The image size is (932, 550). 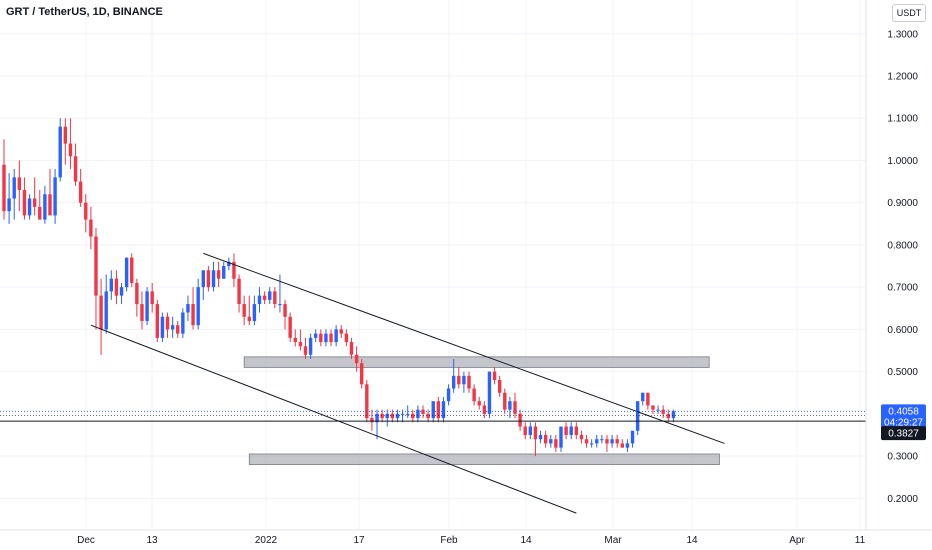 What do you see at coordinates (797, 540) in the screenshot?
I see `x-tick-label: Apr` at bounding box center [797, 540].